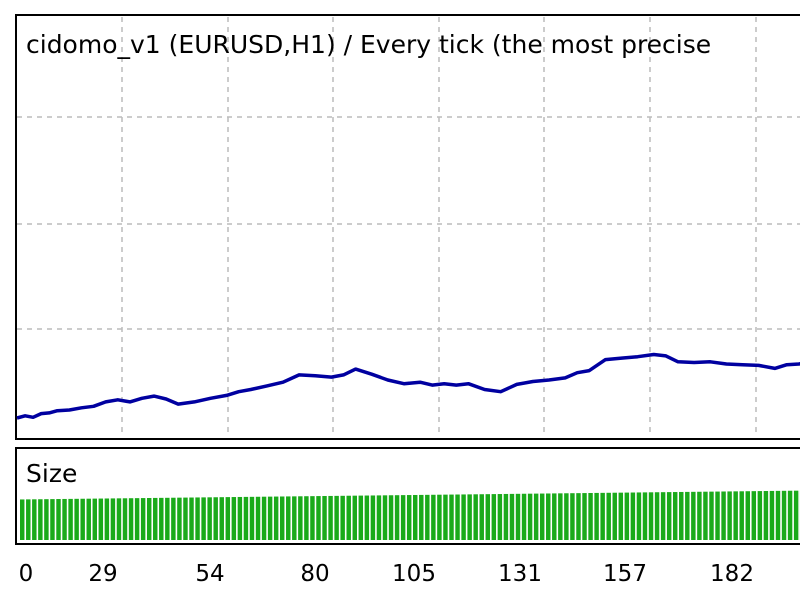 The height and width of the screenshot is (600, 800). I want to click on x-tick-label: 182, so click(732, 574).